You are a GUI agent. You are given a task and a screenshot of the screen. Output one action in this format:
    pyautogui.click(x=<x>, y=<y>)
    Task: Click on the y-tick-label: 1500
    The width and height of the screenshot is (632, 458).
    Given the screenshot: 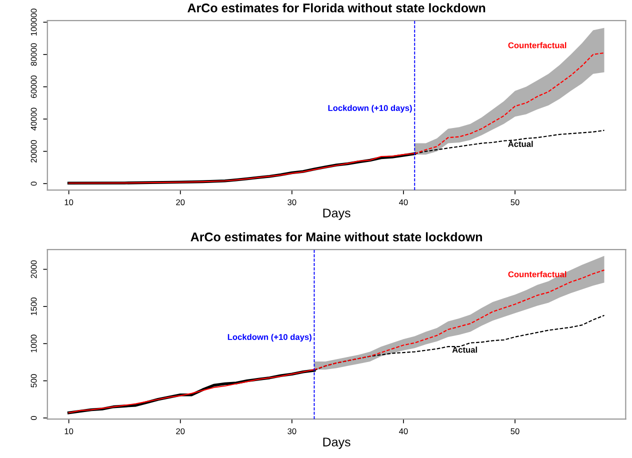 What is the action you would take?
    pyautogui.click(x=33, y=307)
    